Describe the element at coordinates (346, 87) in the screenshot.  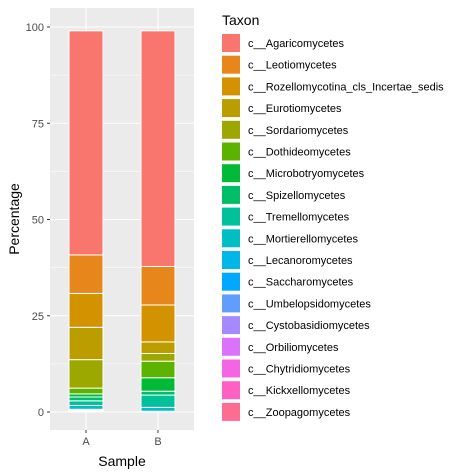
I see `legend-label: c__Rozellomycotina_cls_Incertae_sedis` at that location.